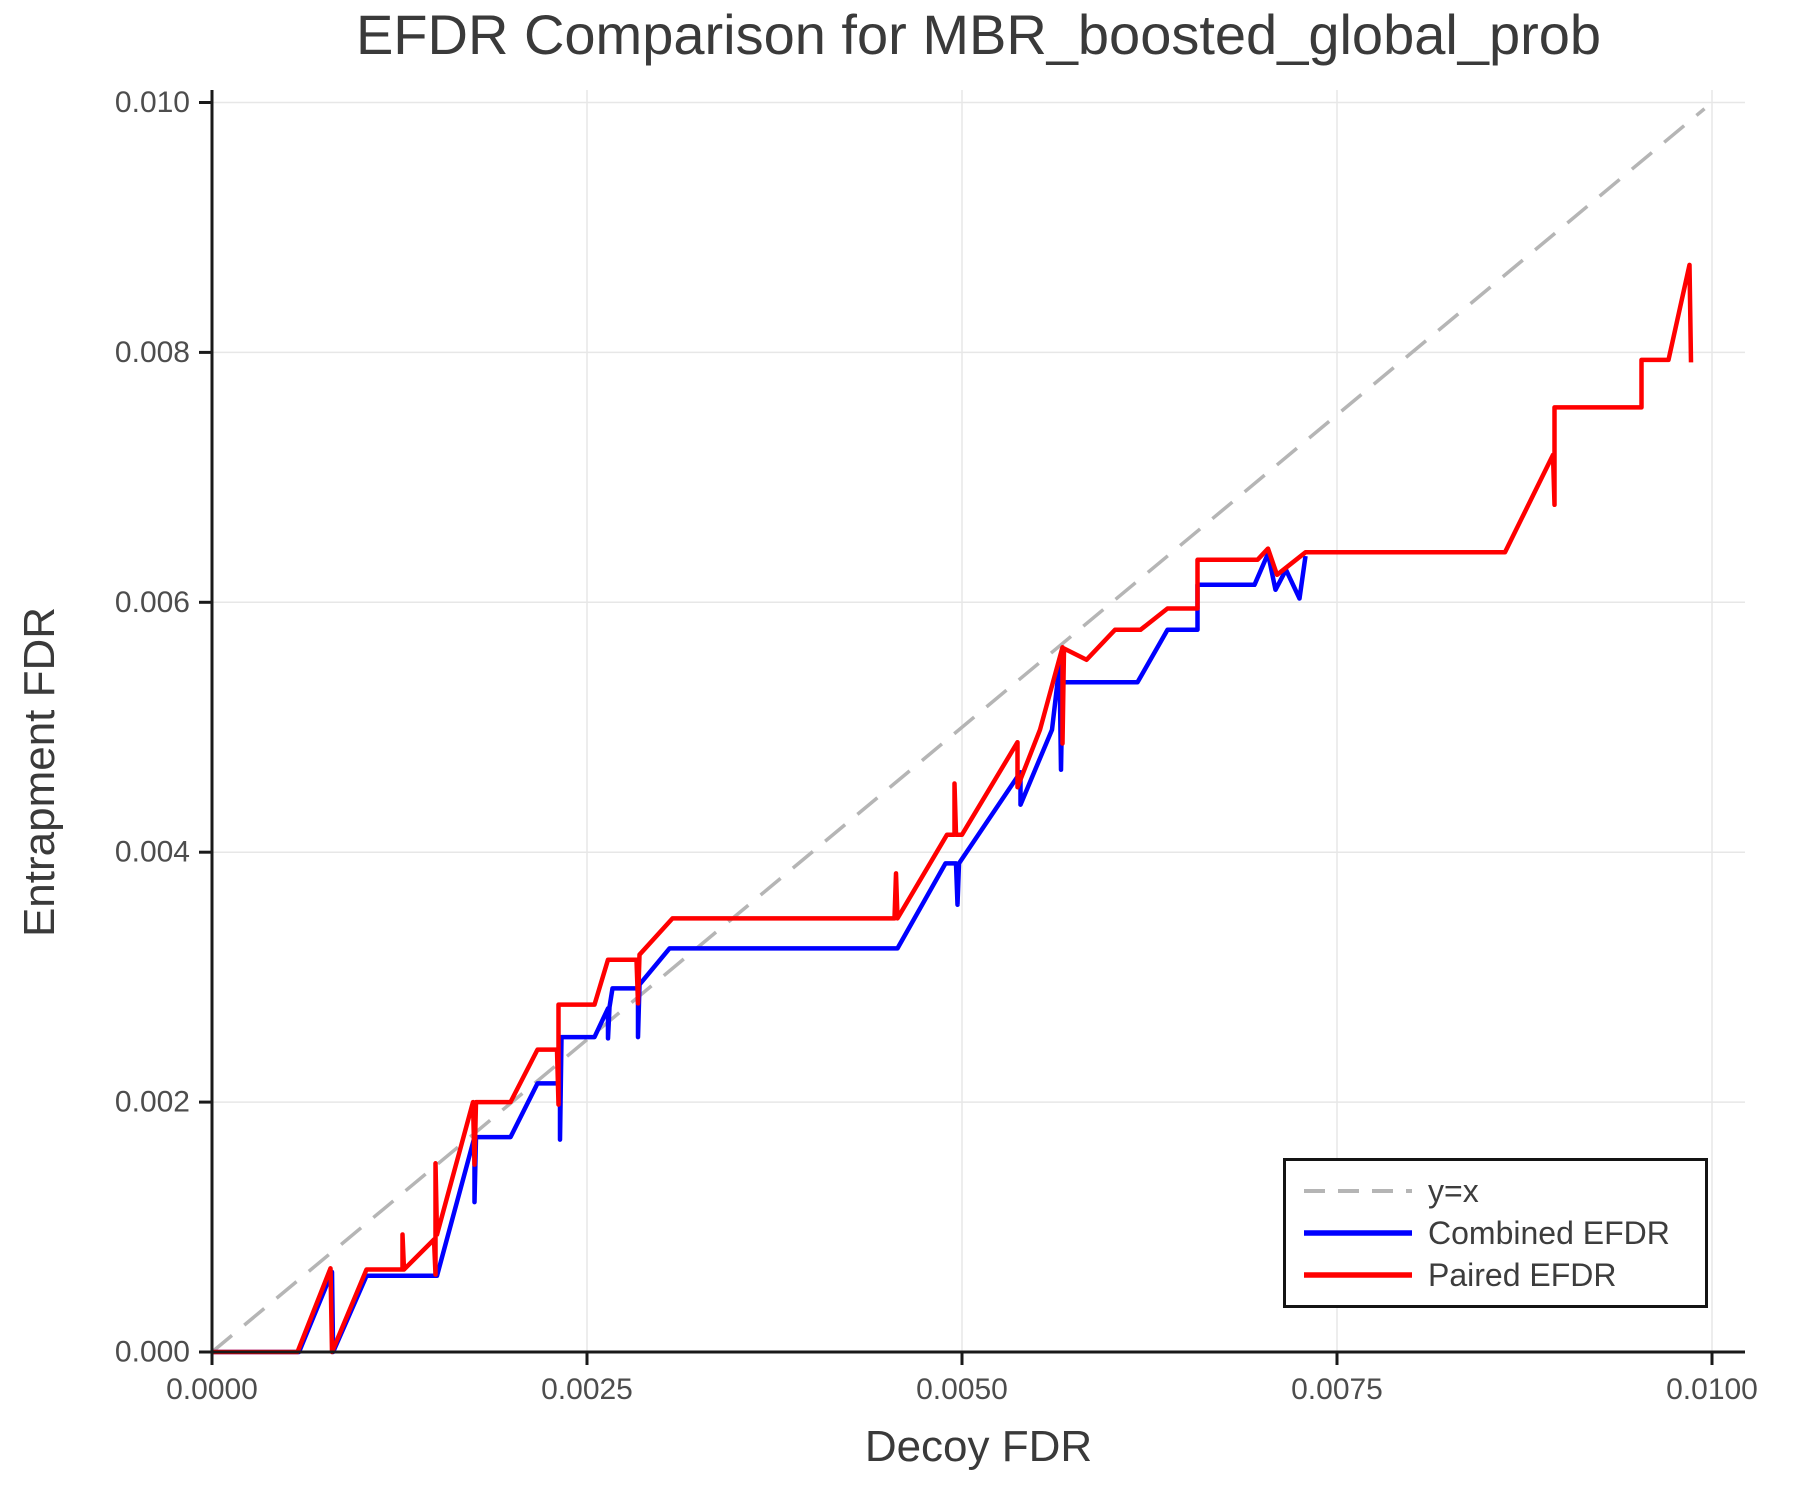  Describe the element at coordinates (152, 602) in the screenshot. I see `y-tick-label: 0.006` at that location.